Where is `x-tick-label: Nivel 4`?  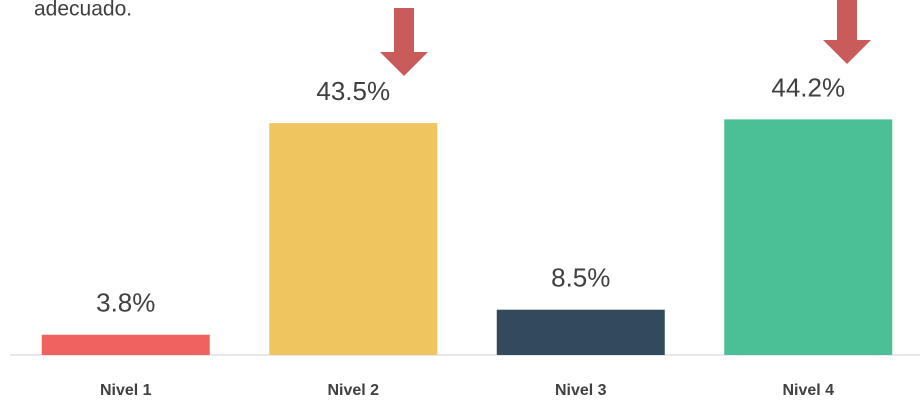 x-tick-label: Nivel 4 is located at coordinates (808, 390).